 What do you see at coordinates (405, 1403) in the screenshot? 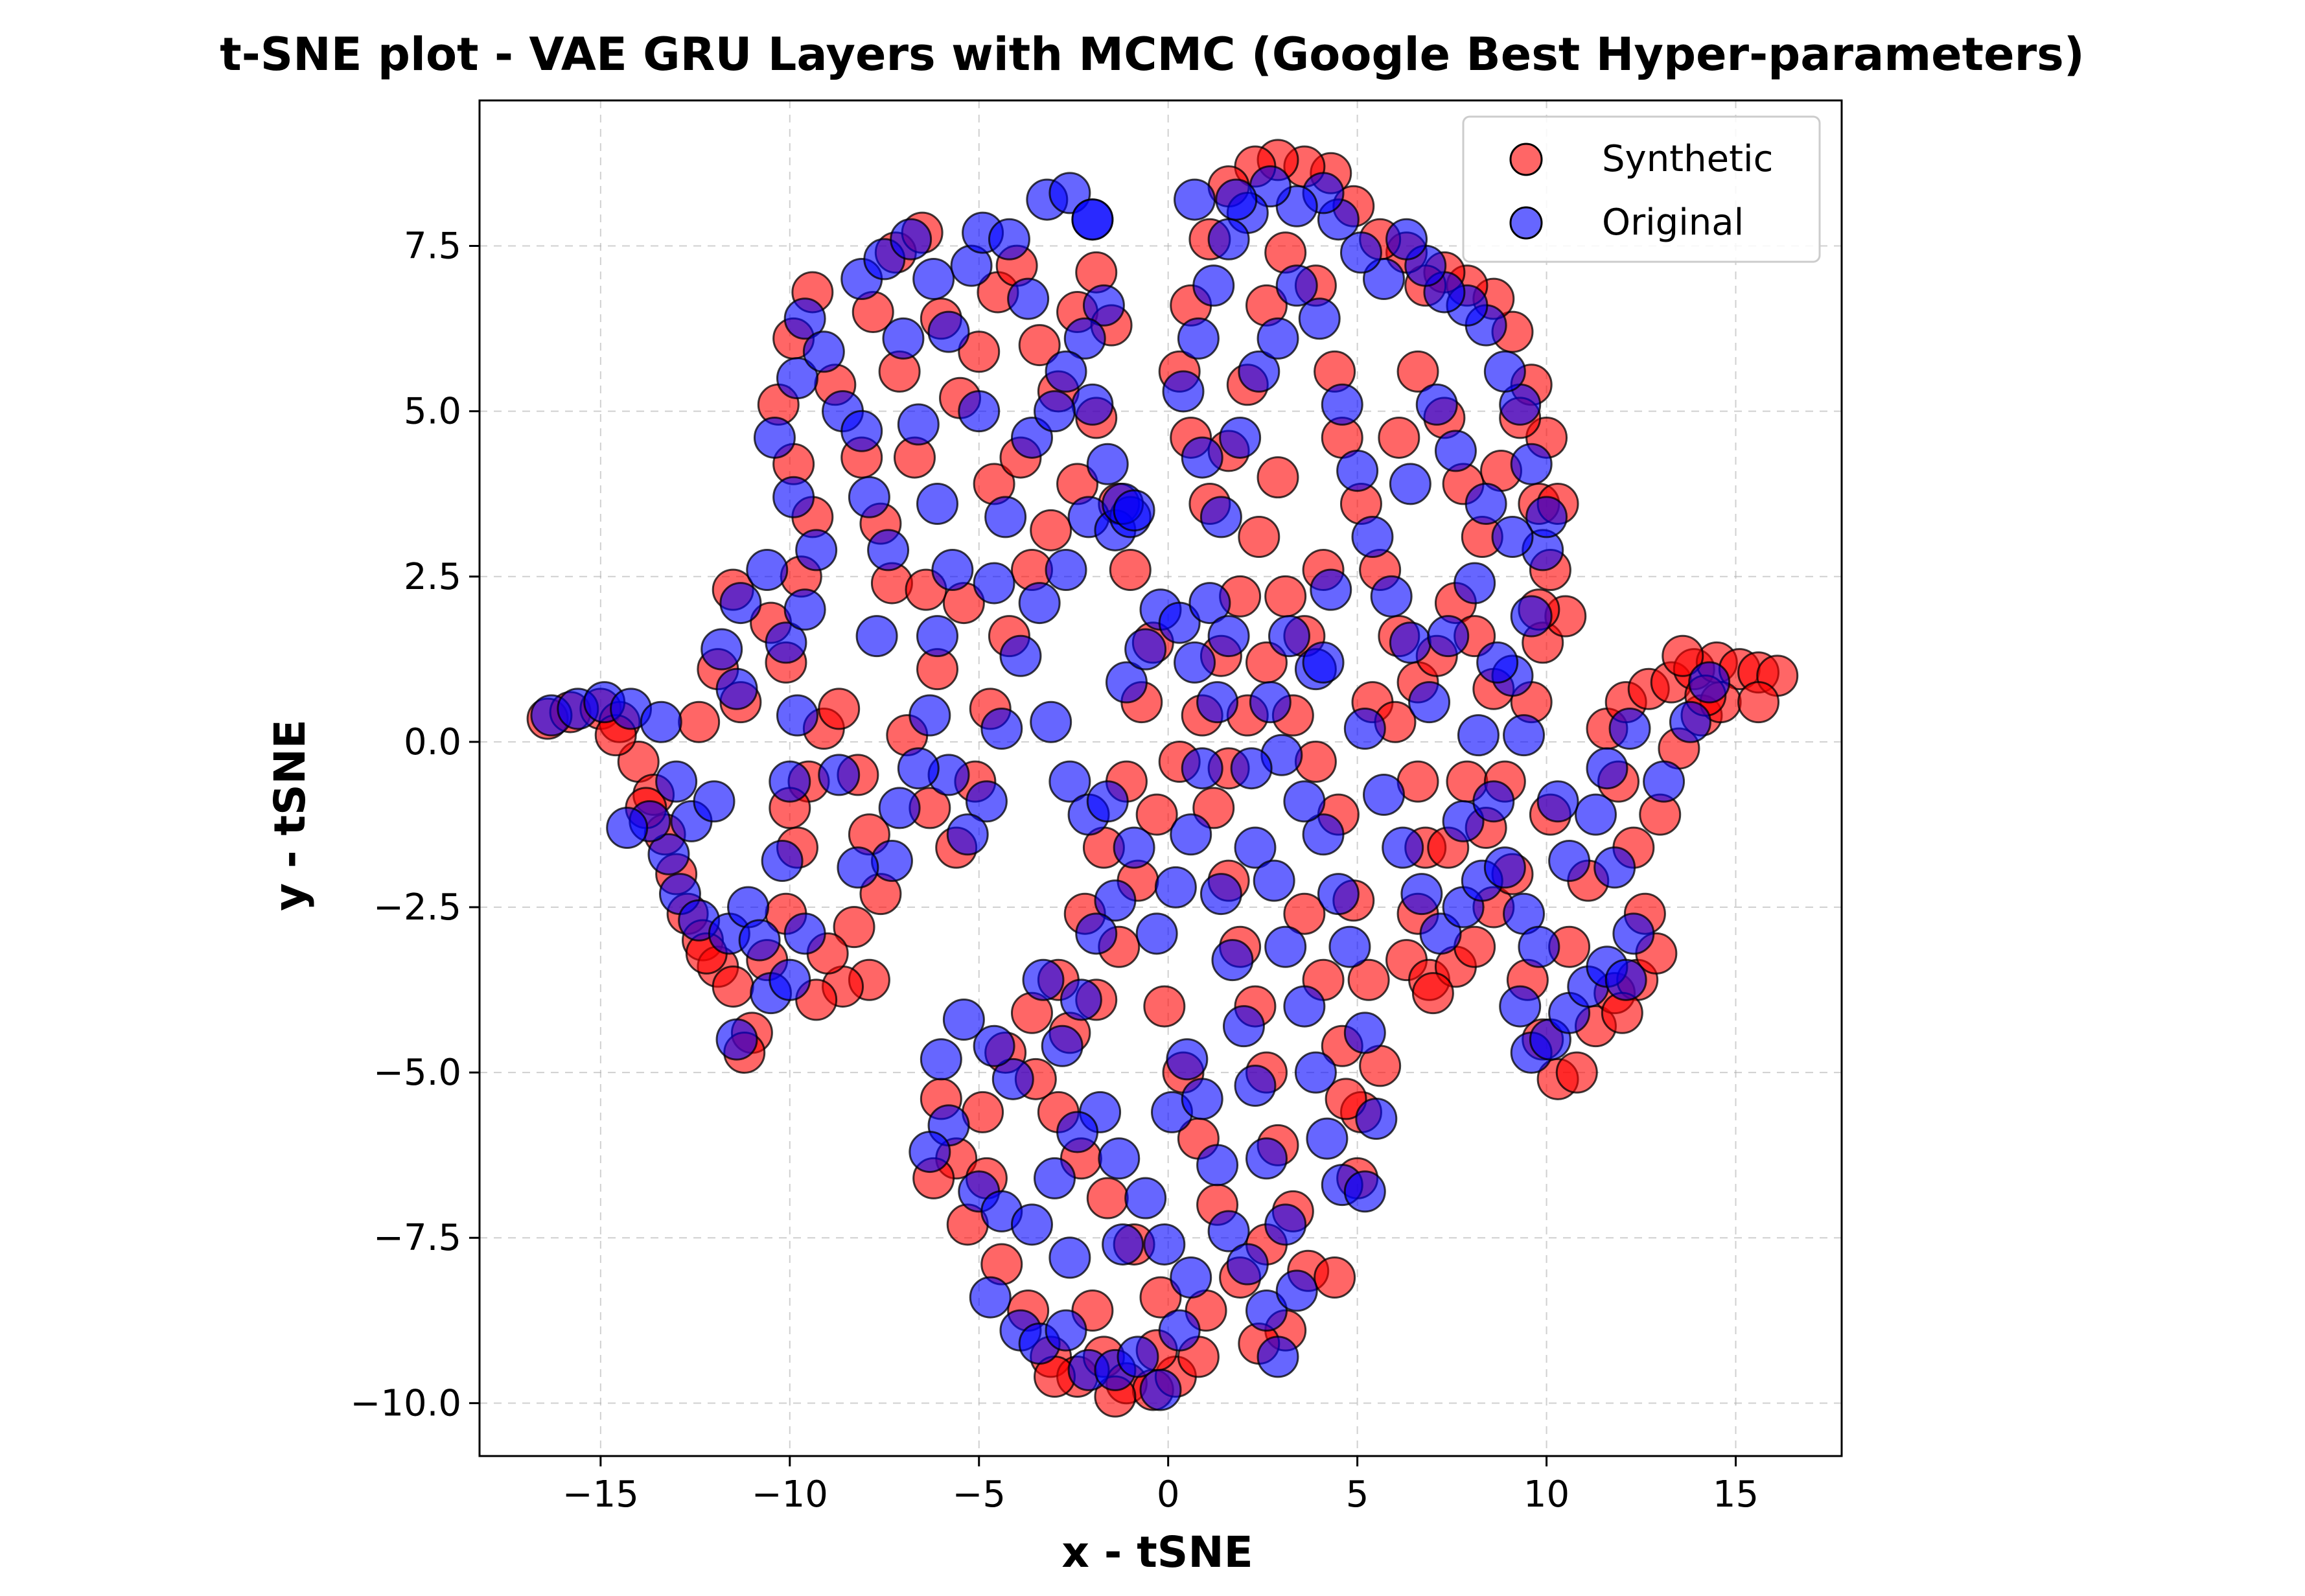
I see `y-tick-label: −10.0` at bounding box center [405, 1403].